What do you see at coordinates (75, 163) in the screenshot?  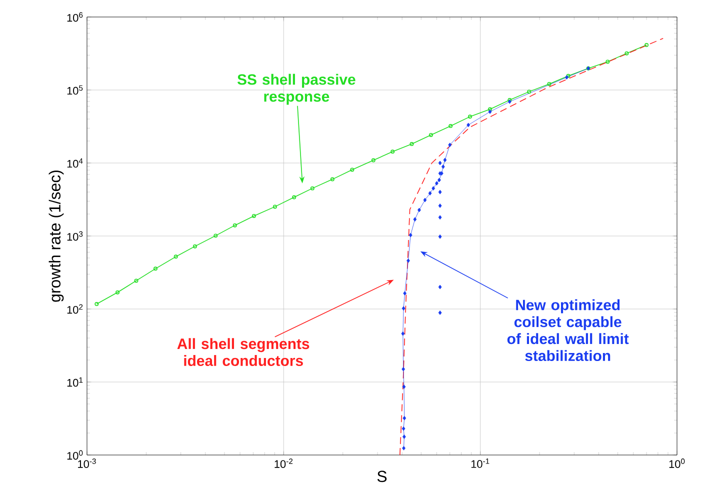 I see `y-tick-label: 10$^{4}$` at bounding box center [75, 163].